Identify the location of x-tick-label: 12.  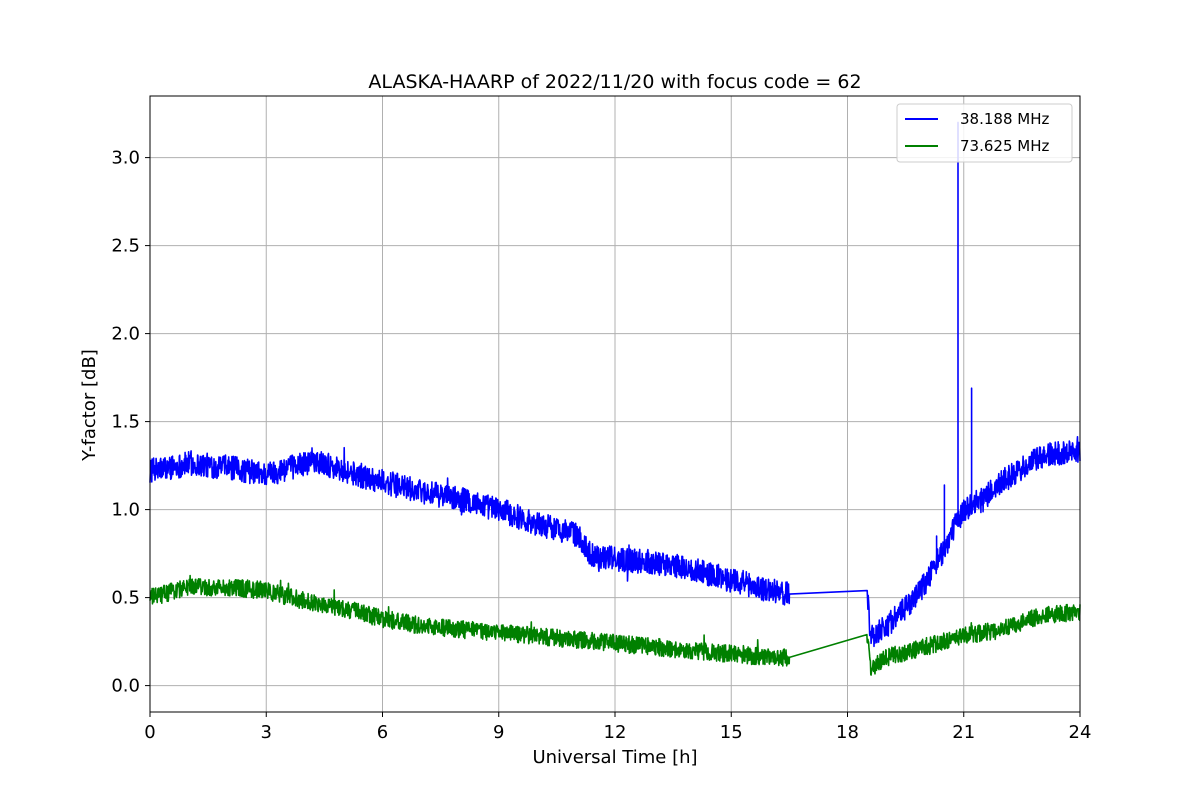
(615, 732).